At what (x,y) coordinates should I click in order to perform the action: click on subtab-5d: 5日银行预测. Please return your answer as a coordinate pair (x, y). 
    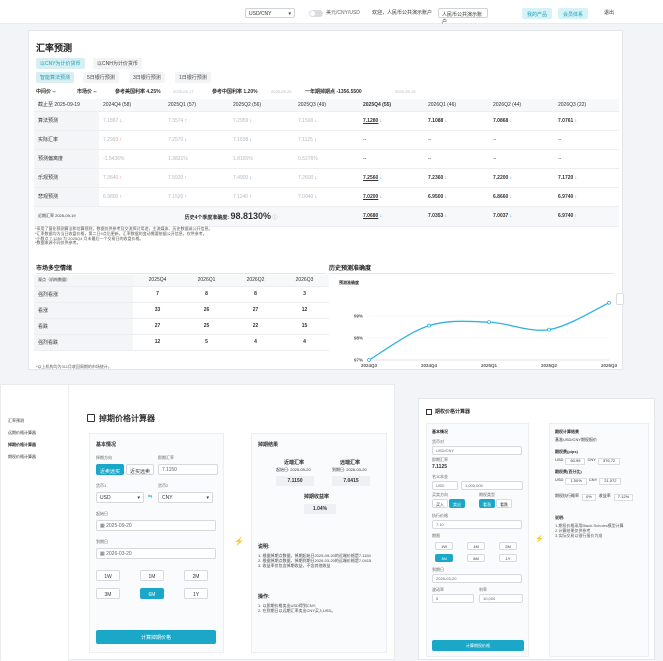
    Looking at the image, I should click on (101, 77).